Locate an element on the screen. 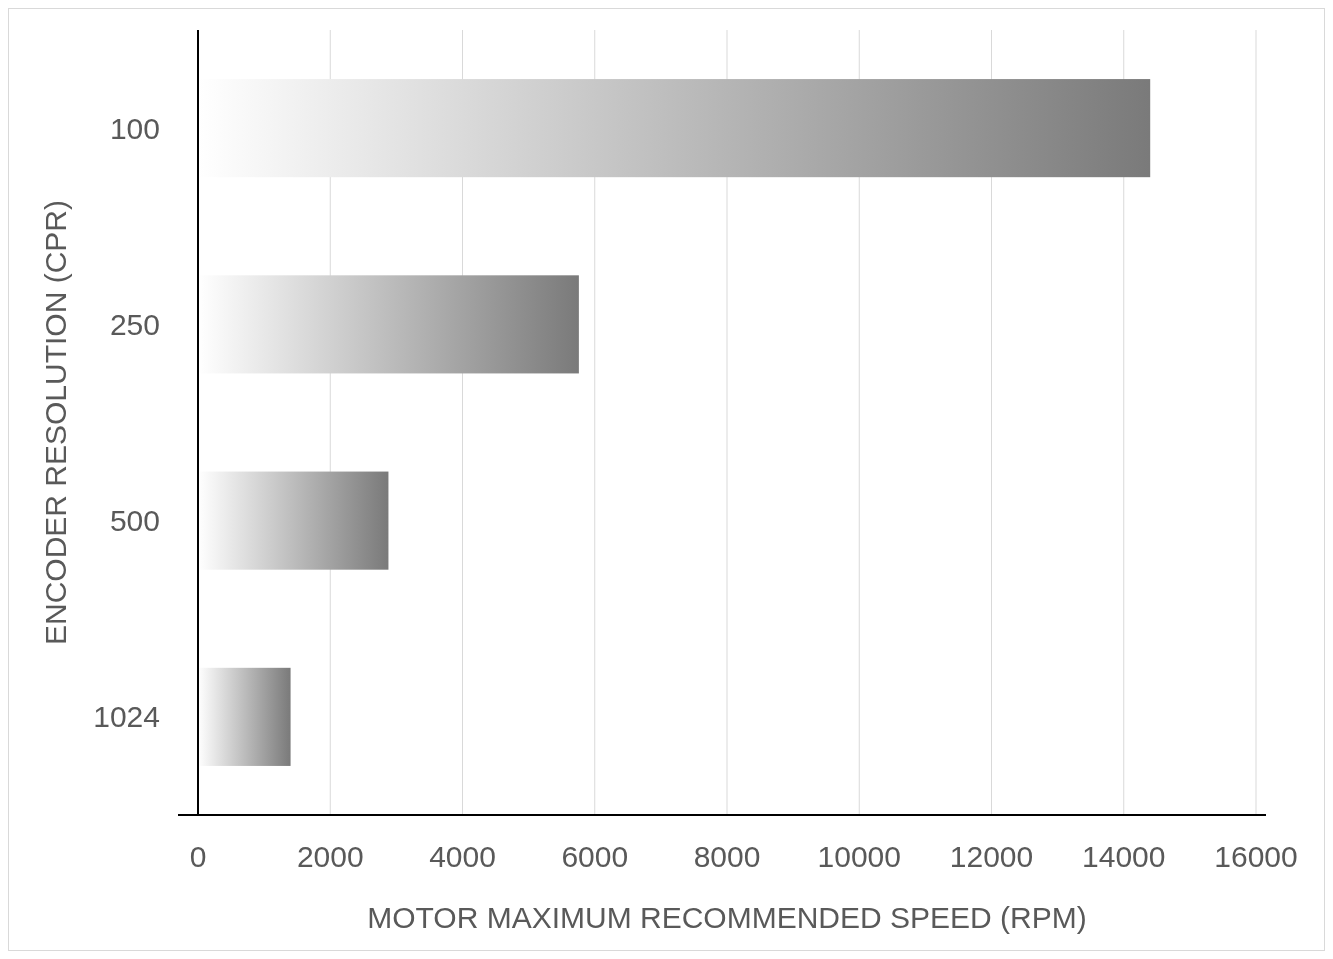 The width and height of the screenshot is (1333, 959). y-tick-label: 100 is located at coordinates (134, 128).